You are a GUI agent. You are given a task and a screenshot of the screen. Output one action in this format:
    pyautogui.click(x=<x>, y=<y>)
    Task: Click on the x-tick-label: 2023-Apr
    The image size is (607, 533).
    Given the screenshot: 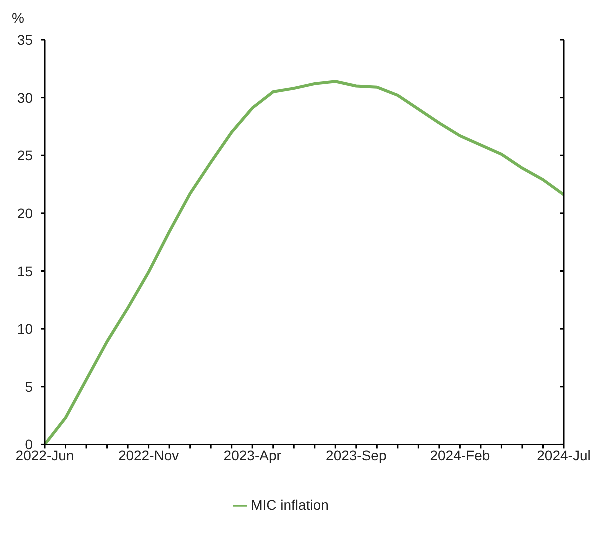 What is the action you would take?
    pyautogui.click(x=253, y=456)
    